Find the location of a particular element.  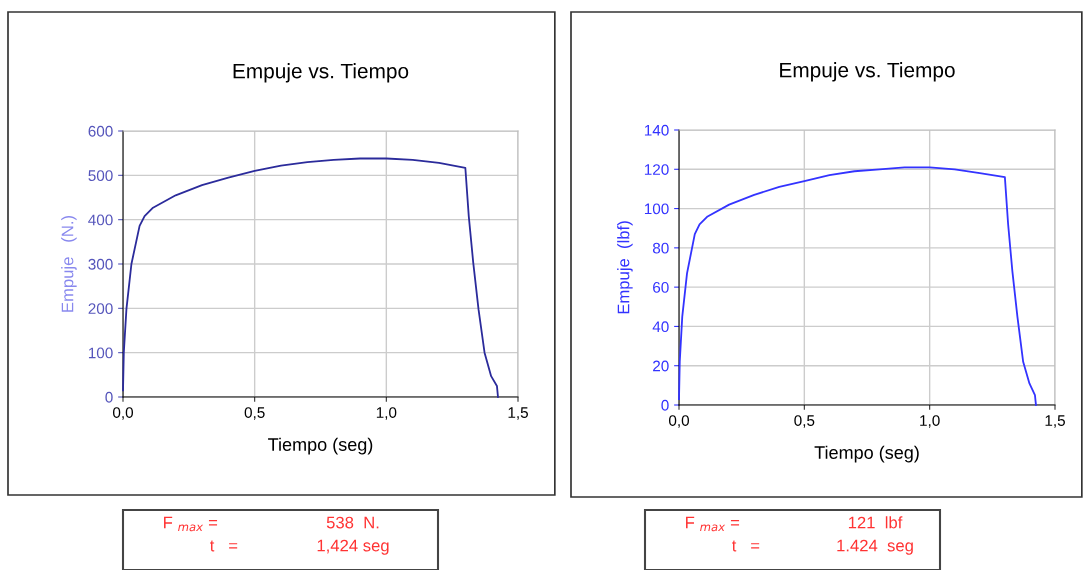

y-axis-title: Empuje (N.) is located at coordinates (69, 263).